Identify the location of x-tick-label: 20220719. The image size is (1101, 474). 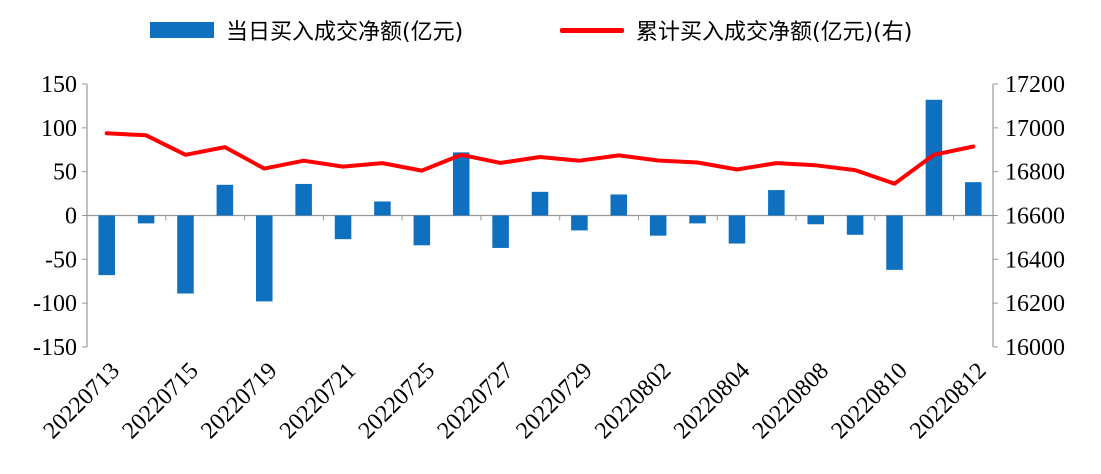
(239, 401).